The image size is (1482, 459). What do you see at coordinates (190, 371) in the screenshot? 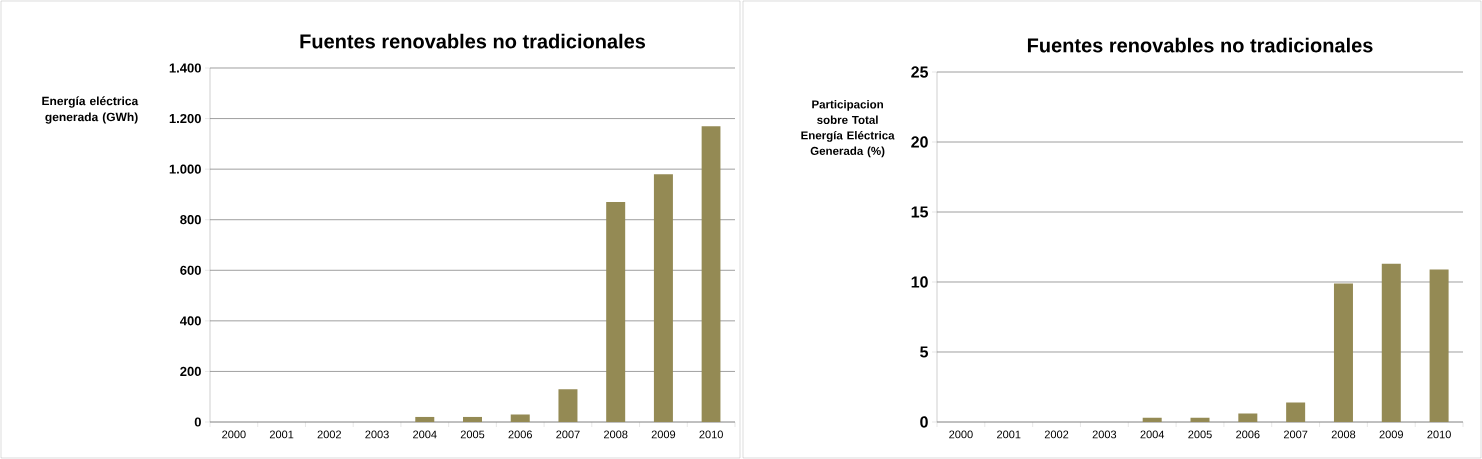
I see `y-tick-label: 200` at bounding box center [190, 371].